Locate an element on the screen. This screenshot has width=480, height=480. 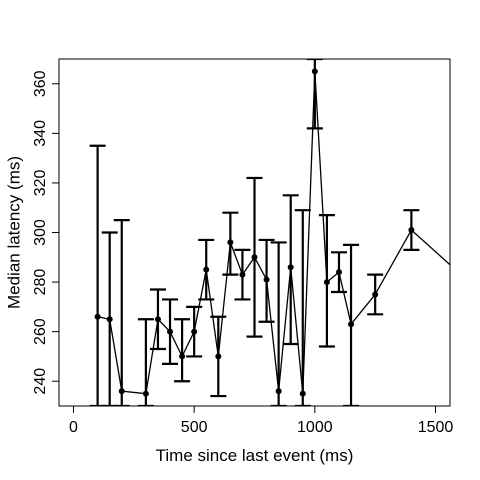
y-tick-label: 240 is located at coordinates (40, 381).